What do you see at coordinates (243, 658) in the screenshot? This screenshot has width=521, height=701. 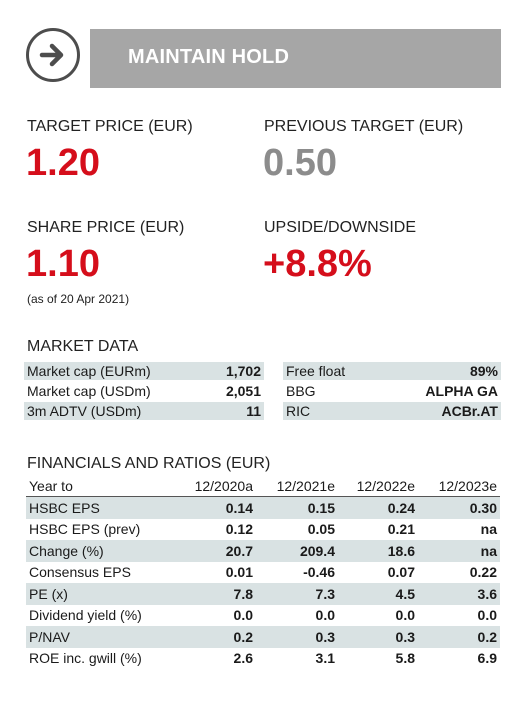 I see `table-cell: 2.6` at bounding box center [243, 658].